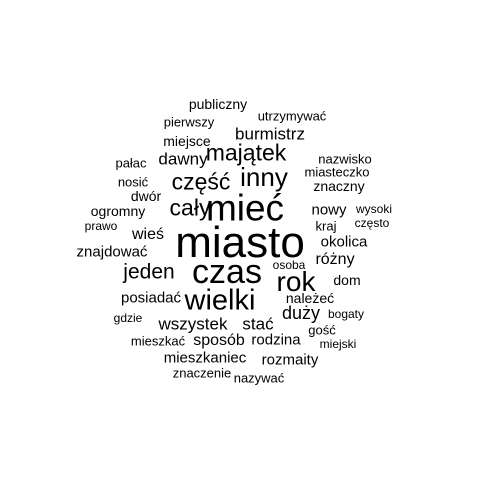 This screenshot has height=480, width=480. What do you see at coordinates (245, 208) in the screenshot?
I see `word-miec: mieć` at bounding box center [245, 208].